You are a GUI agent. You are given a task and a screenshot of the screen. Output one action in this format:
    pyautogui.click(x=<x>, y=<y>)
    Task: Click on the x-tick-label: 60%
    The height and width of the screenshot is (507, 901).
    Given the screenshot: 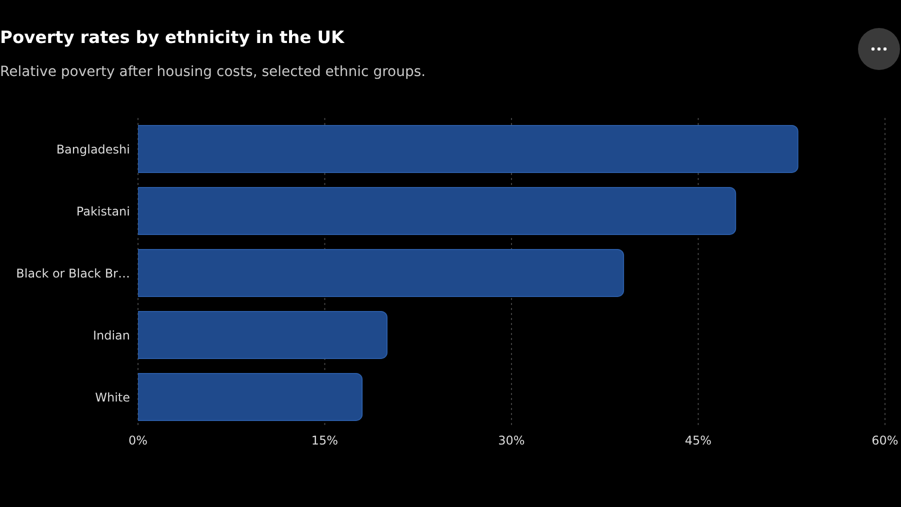 What is the action you would take?
    pyautogui.click(x=885, y=441)
    